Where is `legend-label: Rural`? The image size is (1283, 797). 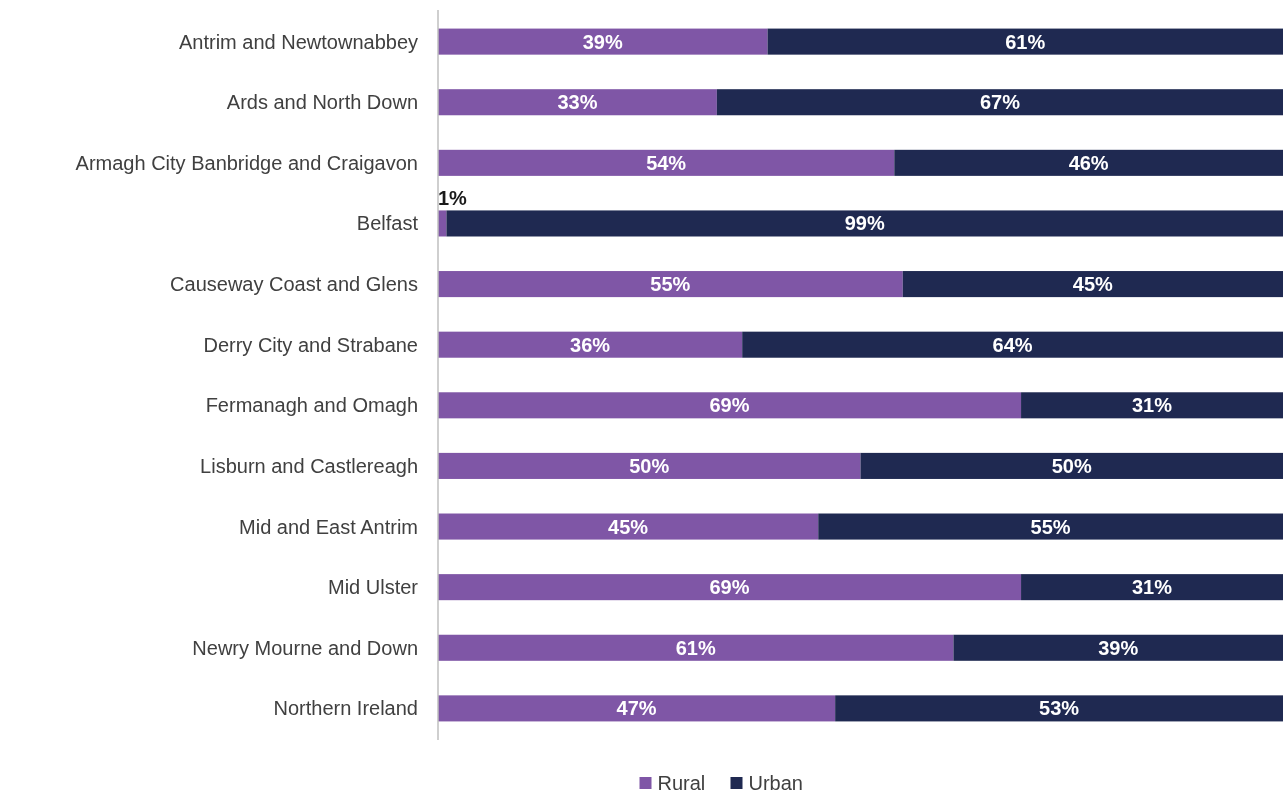
legend-label: Rural is located at coordinates (681, 783).